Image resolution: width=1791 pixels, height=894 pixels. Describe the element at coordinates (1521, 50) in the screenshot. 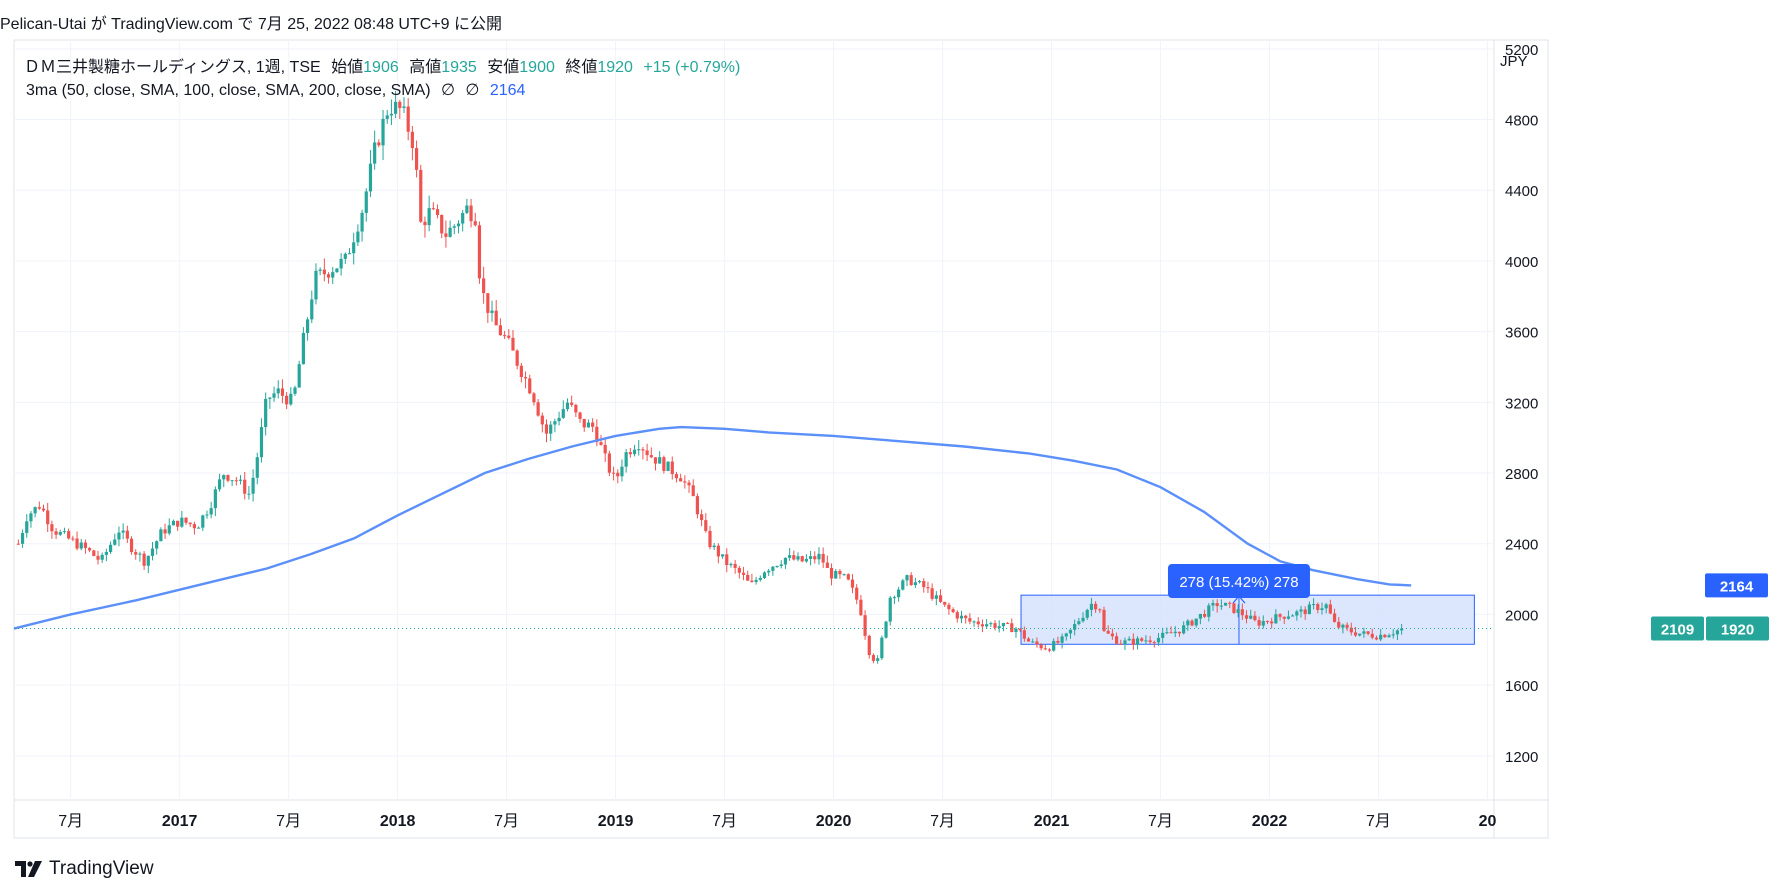

I see `y-tick-label: 5200` at that location.